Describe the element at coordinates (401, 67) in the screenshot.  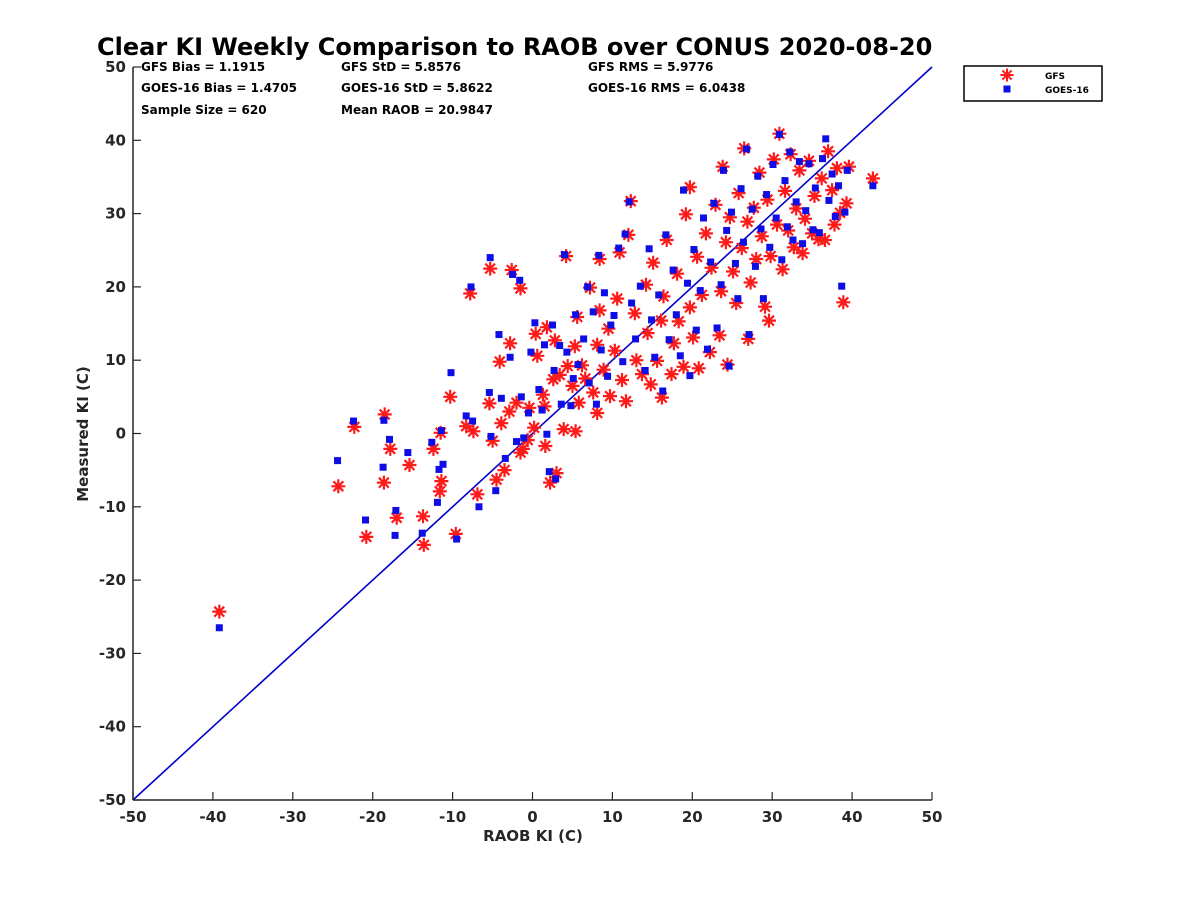
I see `stat-text: GFS StD = 5.8576` at that location.